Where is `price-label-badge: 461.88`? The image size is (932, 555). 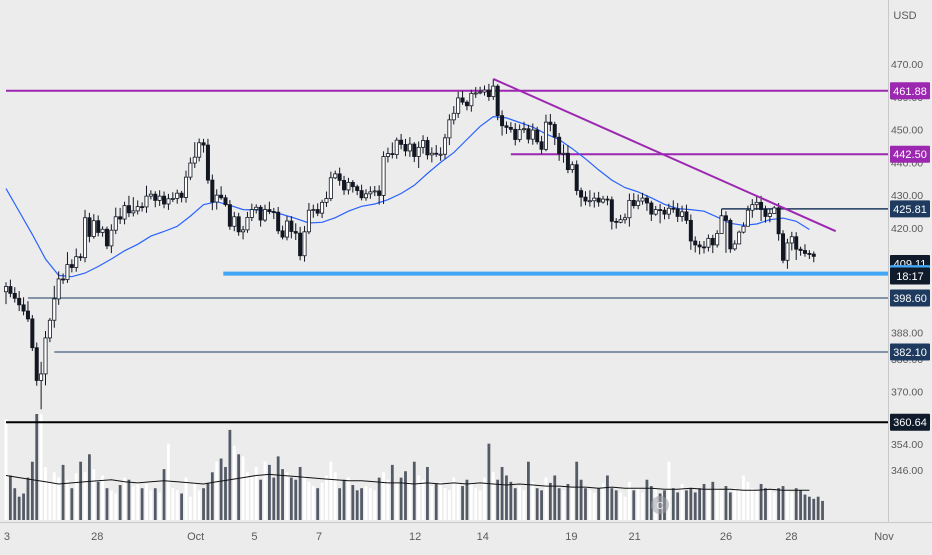 price-label-badge: 461.88 is located at coordinates (910, 91).